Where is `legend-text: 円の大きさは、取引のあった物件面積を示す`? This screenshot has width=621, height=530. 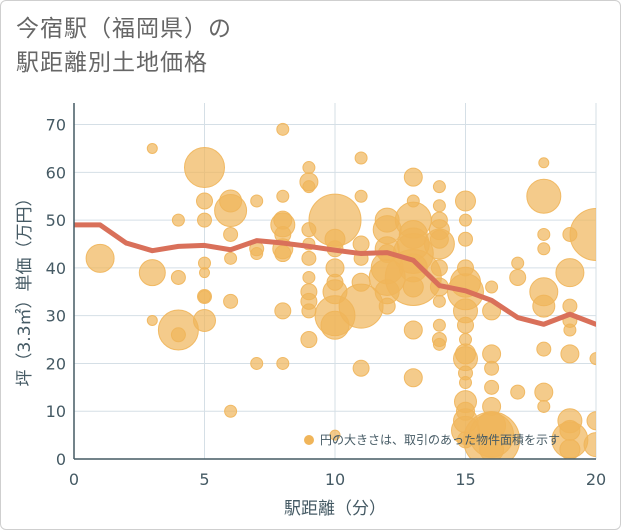 legend-text: 円の大きさは、取引のあった物件面積を示す is located at coordinates (440, 439).